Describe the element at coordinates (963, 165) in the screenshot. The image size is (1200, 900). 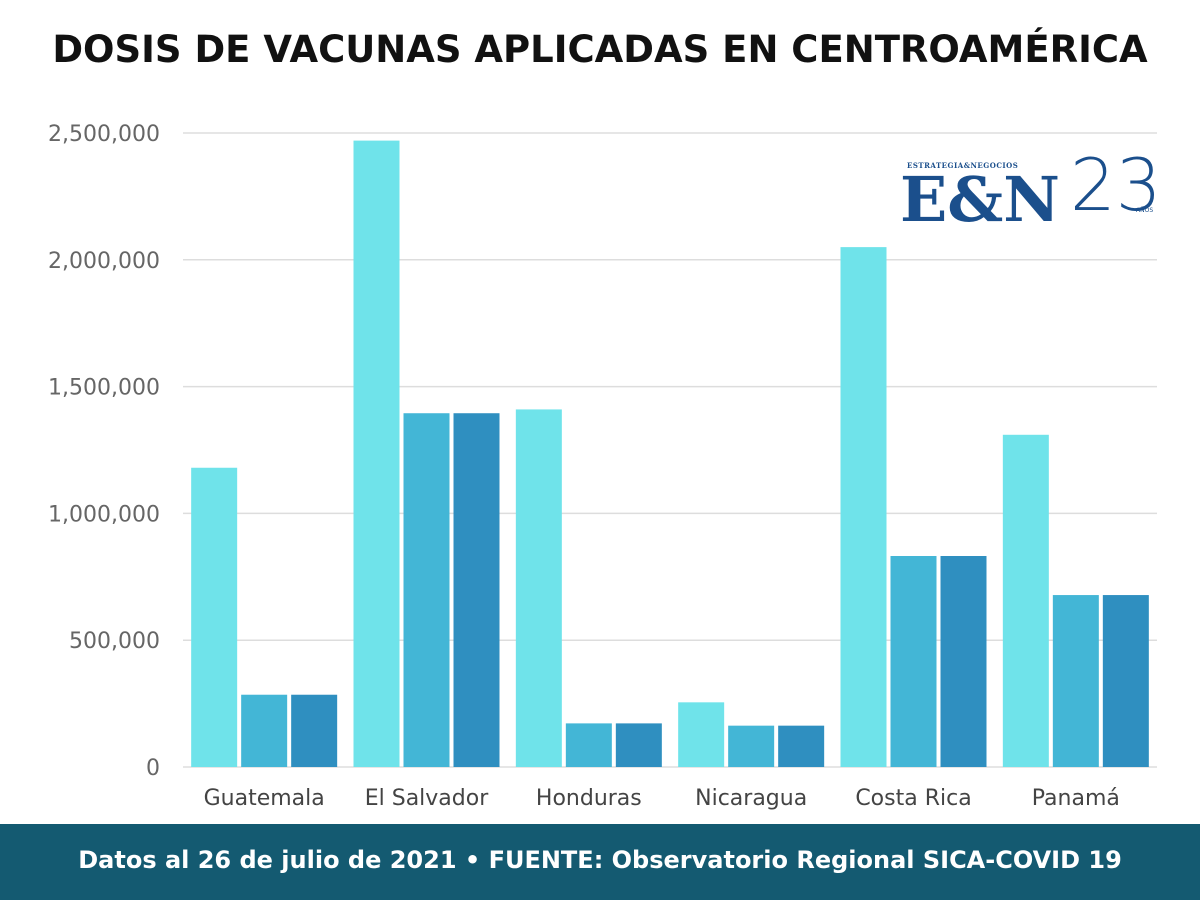
I see `logo-small-text: ESTRATEGIA&NEGOCIOS` at that location.